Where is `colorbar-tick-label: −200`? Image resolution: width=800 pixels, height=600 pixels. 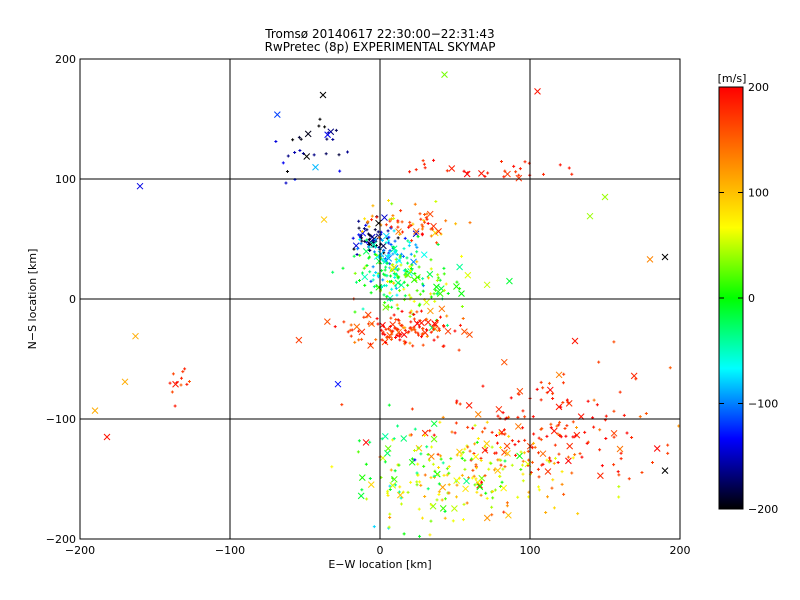
colorbar-tick-label: −200 is located at coordinates (763, 509).